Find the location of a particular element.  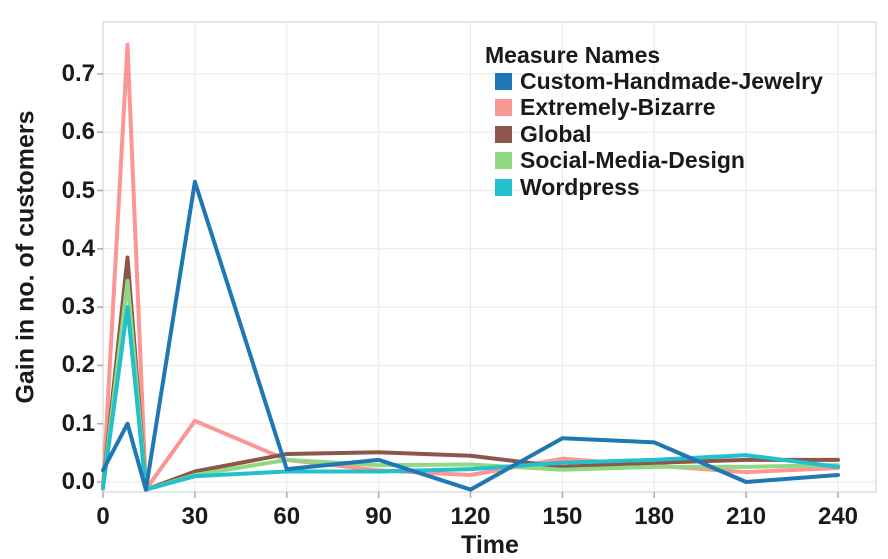

x-tick-label: 120 is located at coordinates (470, 516).